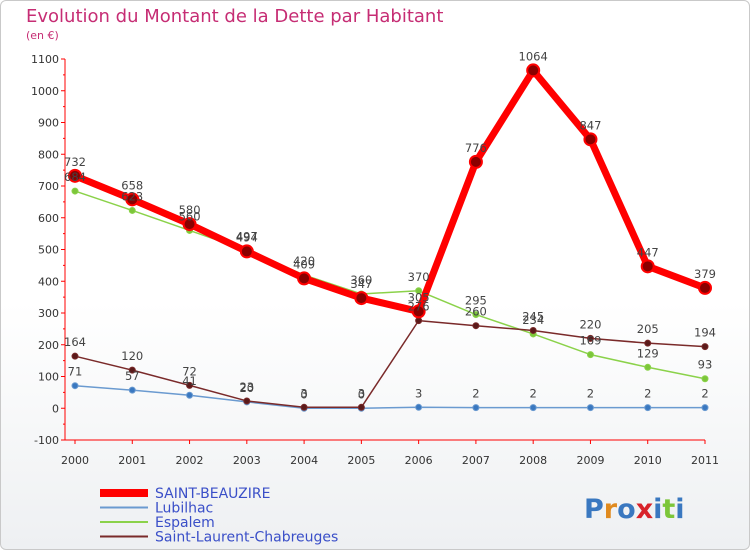 Image resolution: width=750 pixels, height=550 pixels. I want to click on logo-letter: x, so click(644, 509).